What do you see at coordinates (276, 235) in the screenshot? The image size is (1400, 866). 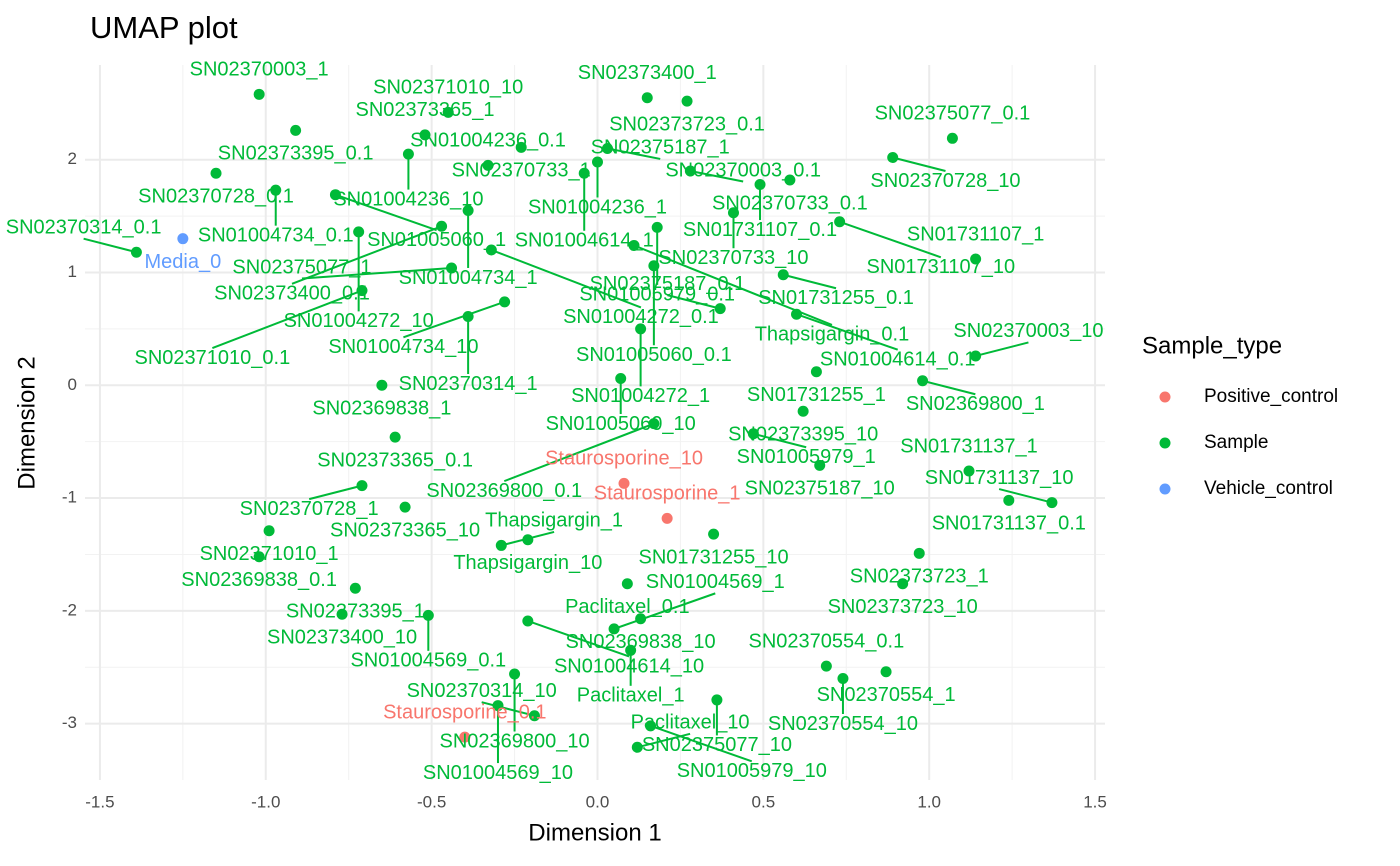 I see `point-label: SN01004734_0.1` at bounding box center [276, 235].